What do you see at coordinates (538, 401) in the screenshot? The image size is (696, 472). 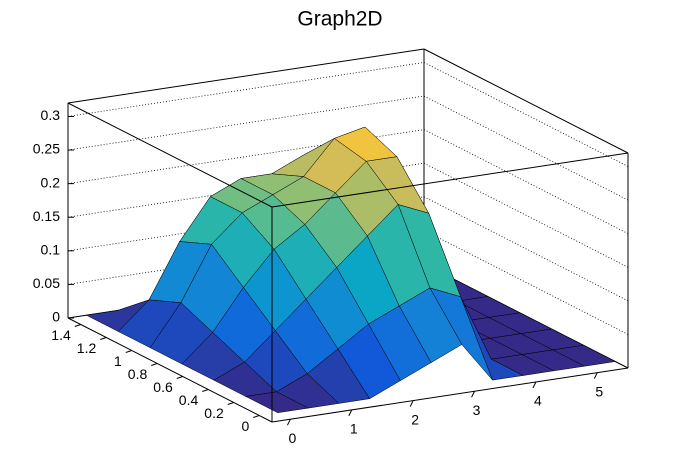 I see `x-tick-label: 4` at bounding box center [538, 401].